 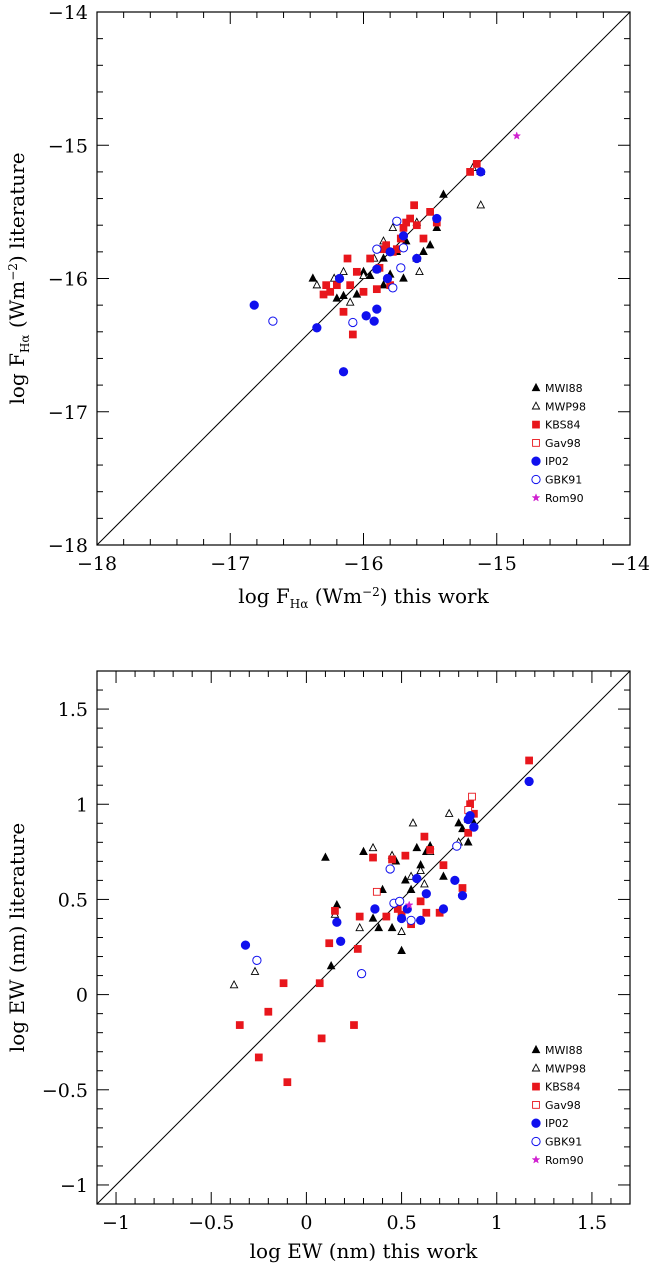 I want to click on series-mwi88, so click(x=400, y=894).